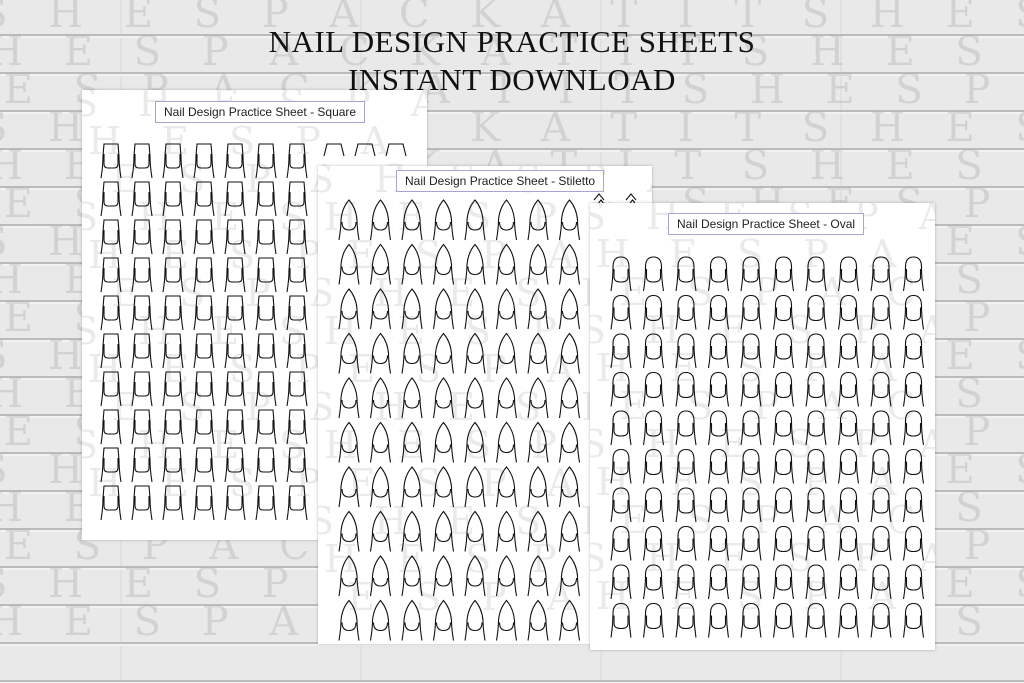  I want to click on headline-title: NAIL DESIGN PRACTICE SHEETS, so click(512, 41).